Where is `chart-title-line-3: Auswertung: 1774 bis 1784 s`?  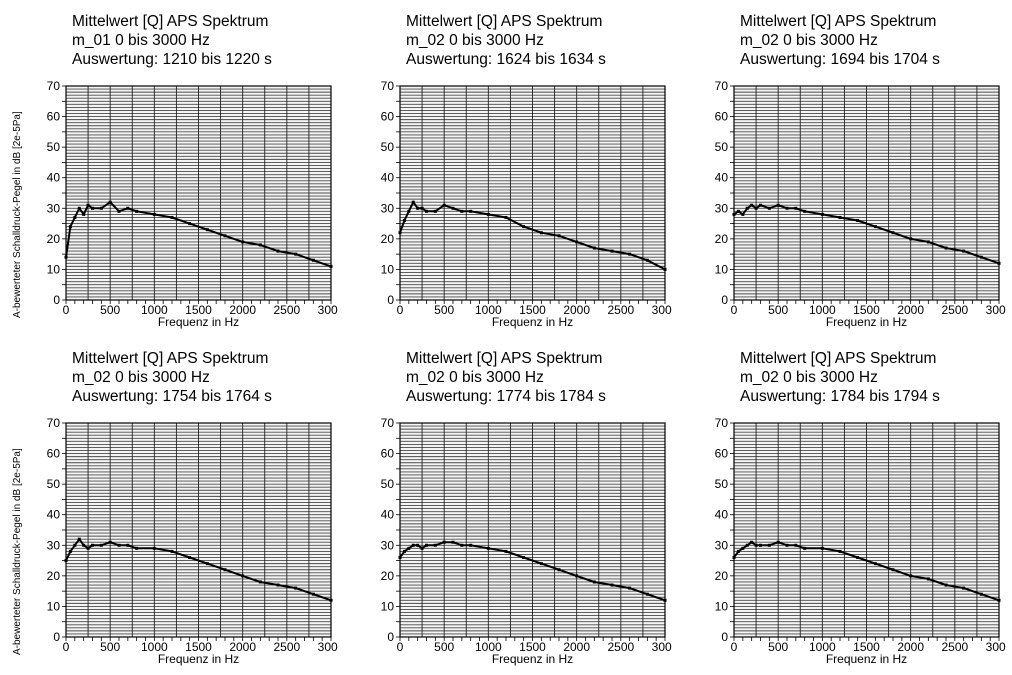 chart-title-line-3: Auswertung: 1774 bis 1784 s is located at coordinates (506, 396).